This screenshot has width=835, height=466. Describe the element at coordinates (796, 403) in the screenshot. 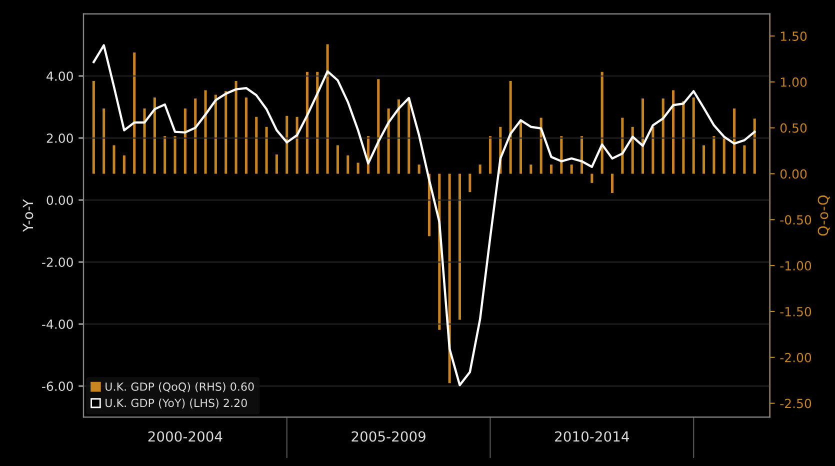

I see `y2-tick-label: -2.50` at that location.